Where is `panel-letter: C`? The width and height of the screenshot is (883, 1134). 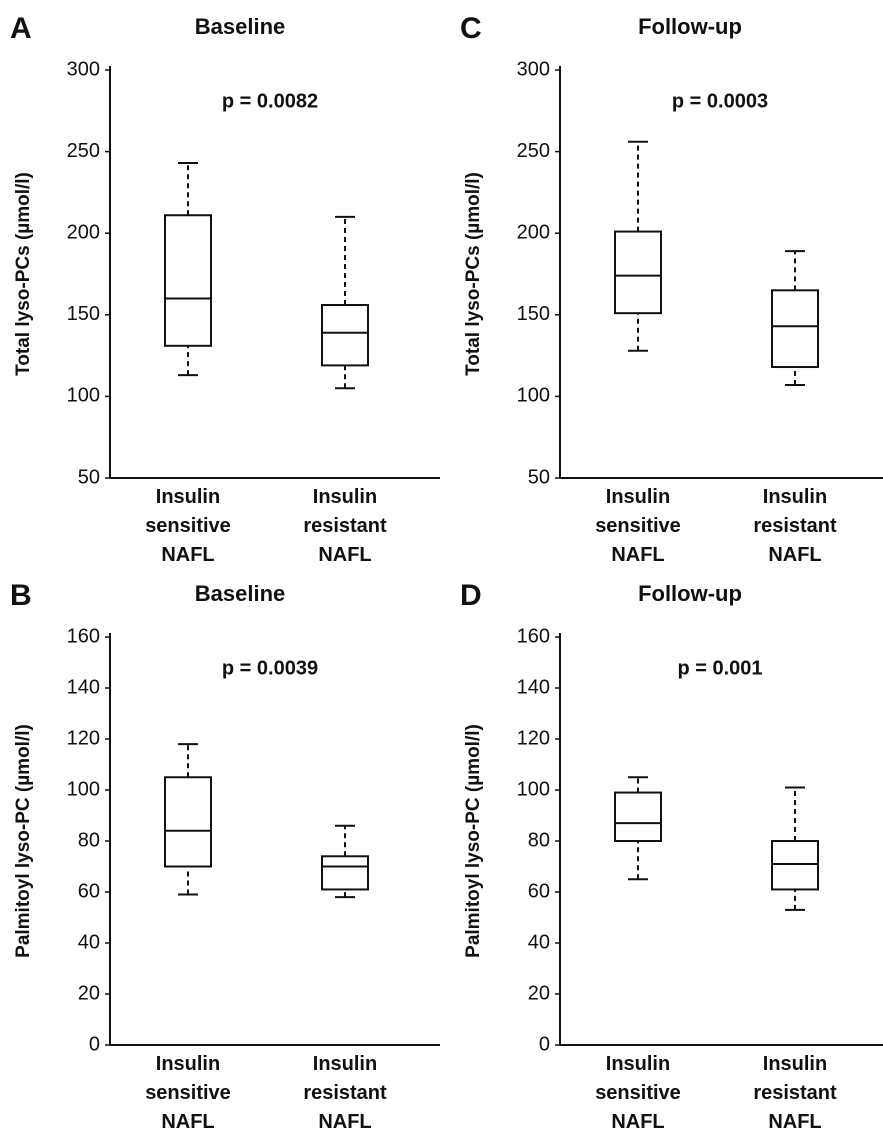 panel-letter: C is located at coordinates (471, 28).